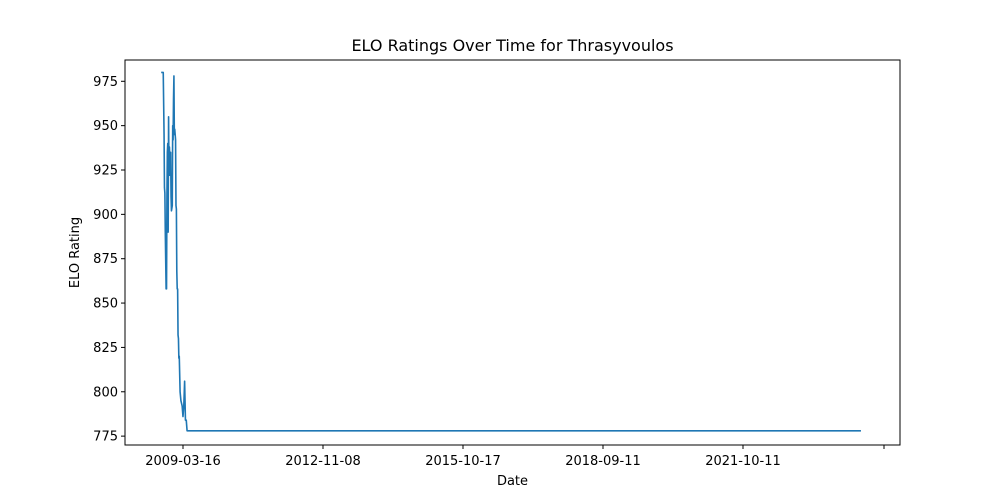 This screenshot has width=1000, height=500. What do you see at coordinates (183, 461) in the screenshot?
I see `x-tick-label: 2009-03-16` at bounding box center [183, 461].